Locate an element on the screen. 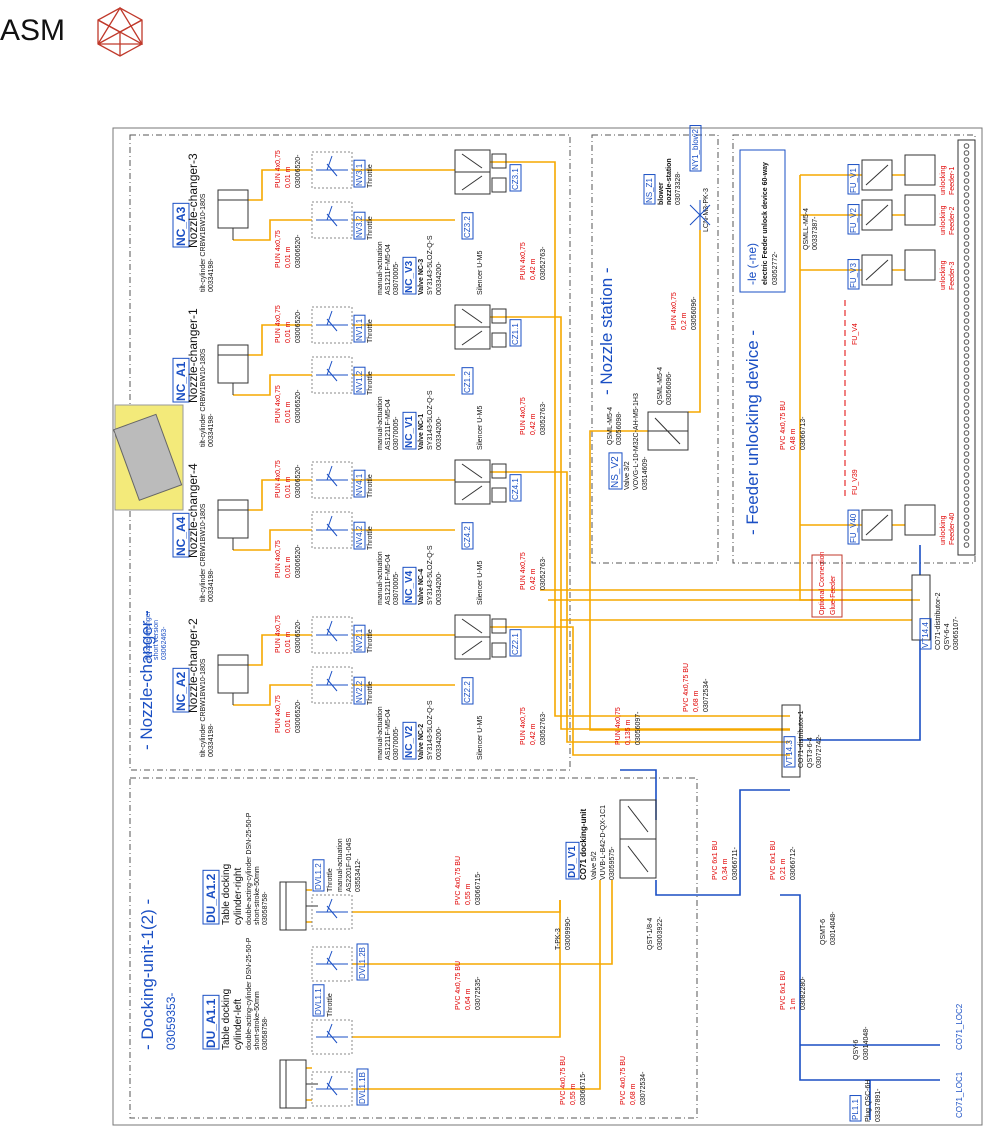 The height and width of the screenshot is (1127, 992). label: 03070005- is located at coordinates (396, 278).